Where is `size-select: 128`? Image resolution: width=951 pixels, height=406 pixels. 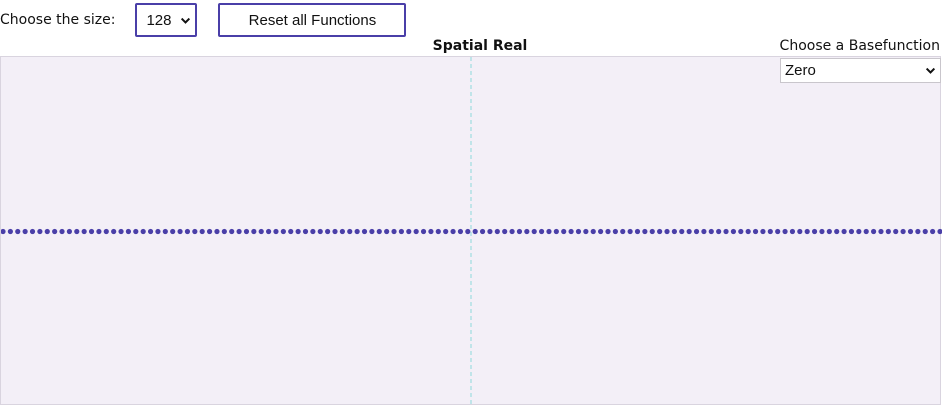
size-select: 128 is located at coordinates (166, 20).